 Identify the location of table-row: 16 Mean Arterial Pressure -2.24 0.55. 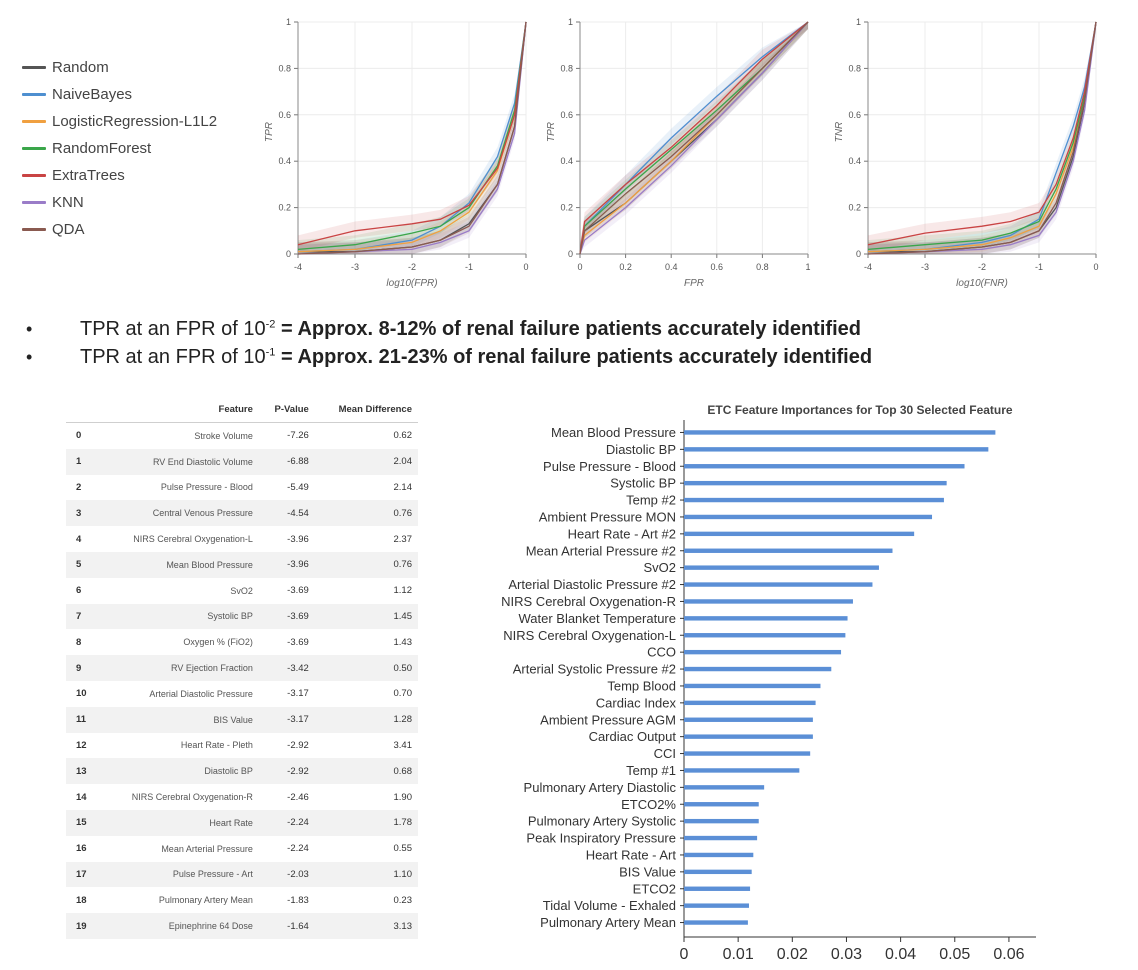
(242, 849).